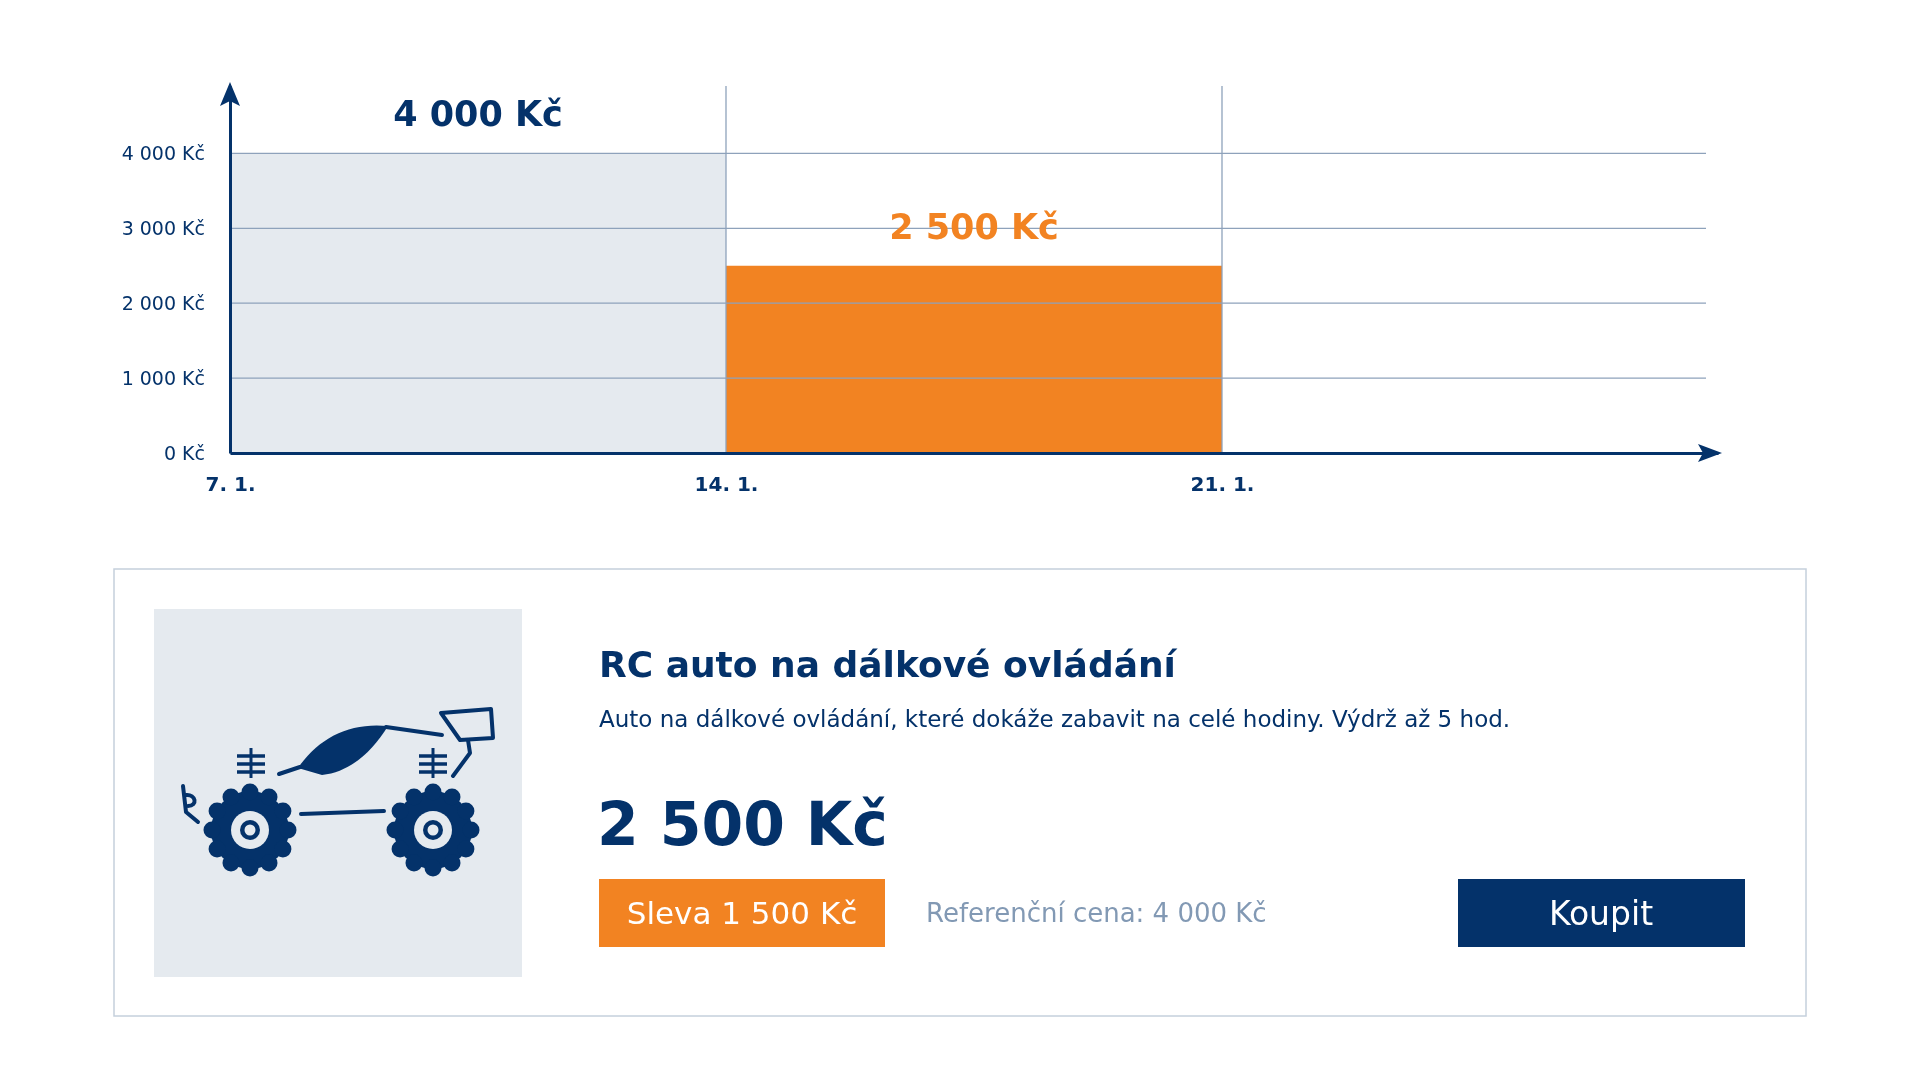 This screenshot has width=1920, height=1080. I want to click on text: Sleva 1 500 Kč, so click(742, 913).